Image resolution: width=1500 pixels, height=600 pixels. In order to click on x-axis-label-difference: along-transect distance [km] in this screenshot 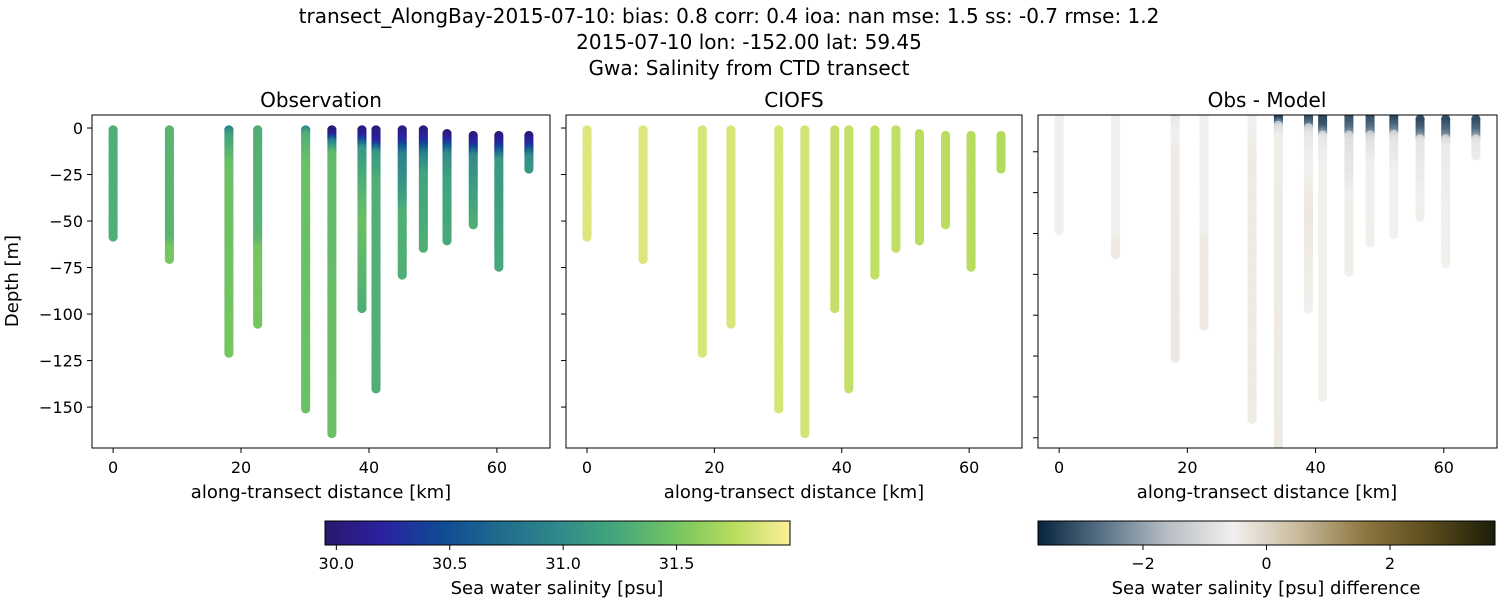, I will do `click(1267, 492)`.